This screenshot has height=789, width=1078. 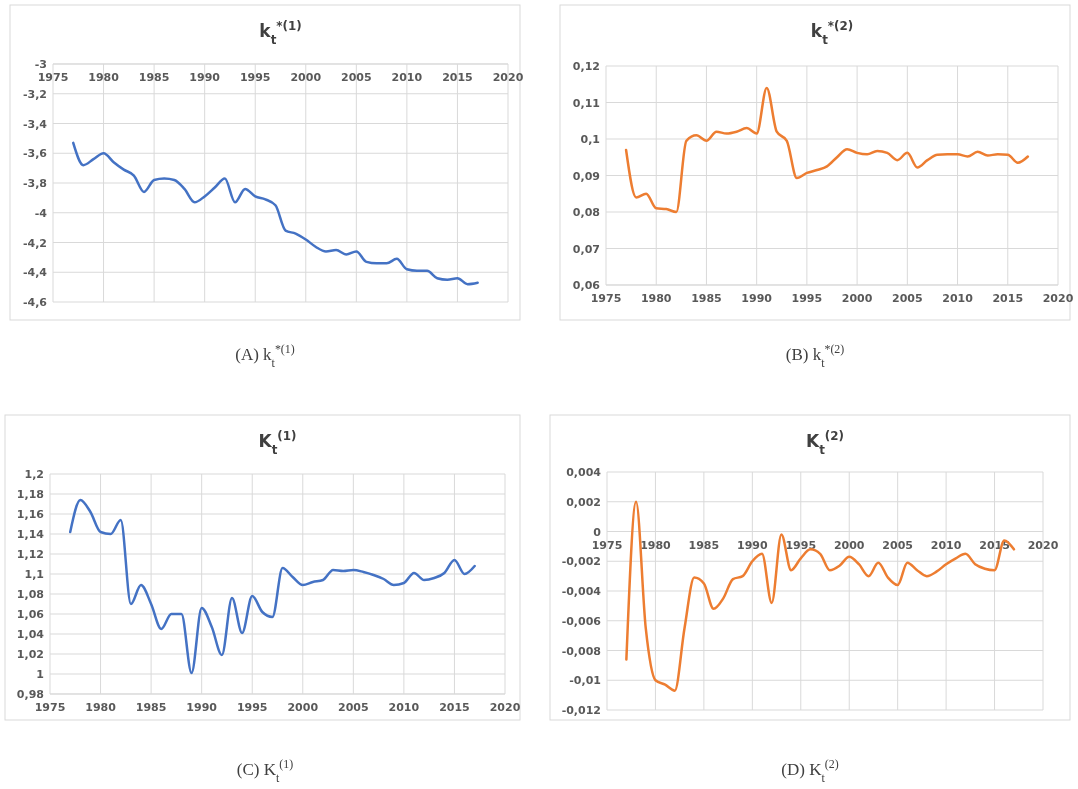 What do you see at coordinates (34, 474) in the screenshot?
I see `y-tick-label: 1,2` at bounding box center [34, 474].